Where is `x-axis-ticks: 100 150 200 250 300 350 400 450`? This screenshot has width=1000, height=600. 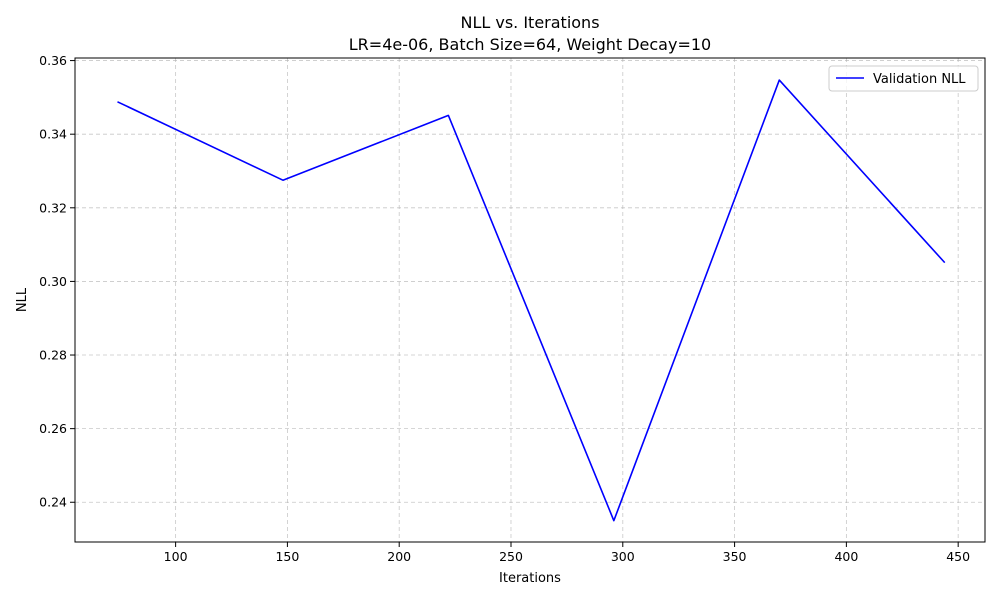 x-axis-ticks: 100 150 200 250 300 350 400 450 is located at coordinates (567, 553).